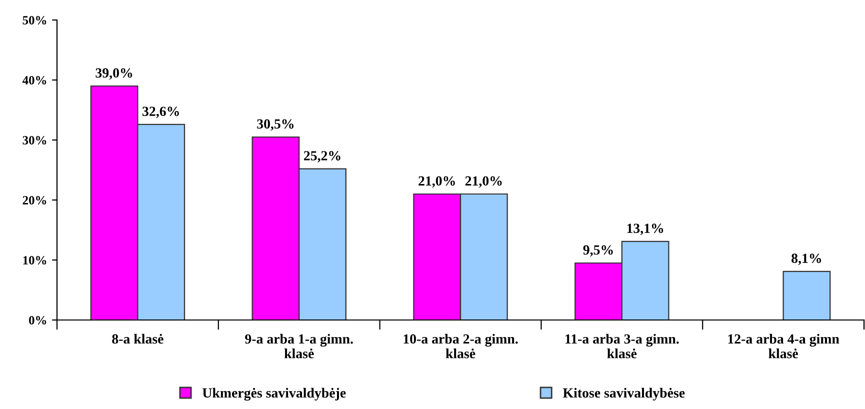 This screenshot has height=409, width=865. Describe the element at coordinates (461, 346) in the screenshot. I see `x-tick-label: 10-a arba 2-a gimn. klasė` at that location.